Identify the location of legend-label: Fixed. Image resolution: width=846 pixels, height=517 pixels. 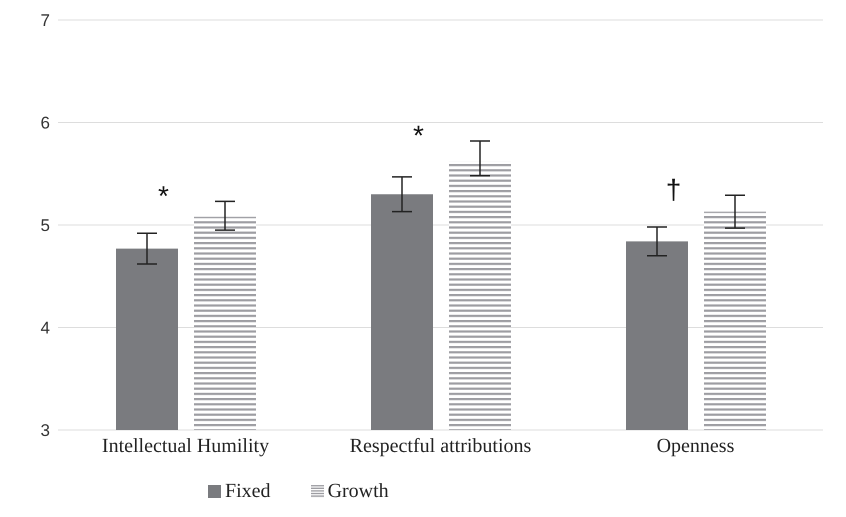
(248, 491).